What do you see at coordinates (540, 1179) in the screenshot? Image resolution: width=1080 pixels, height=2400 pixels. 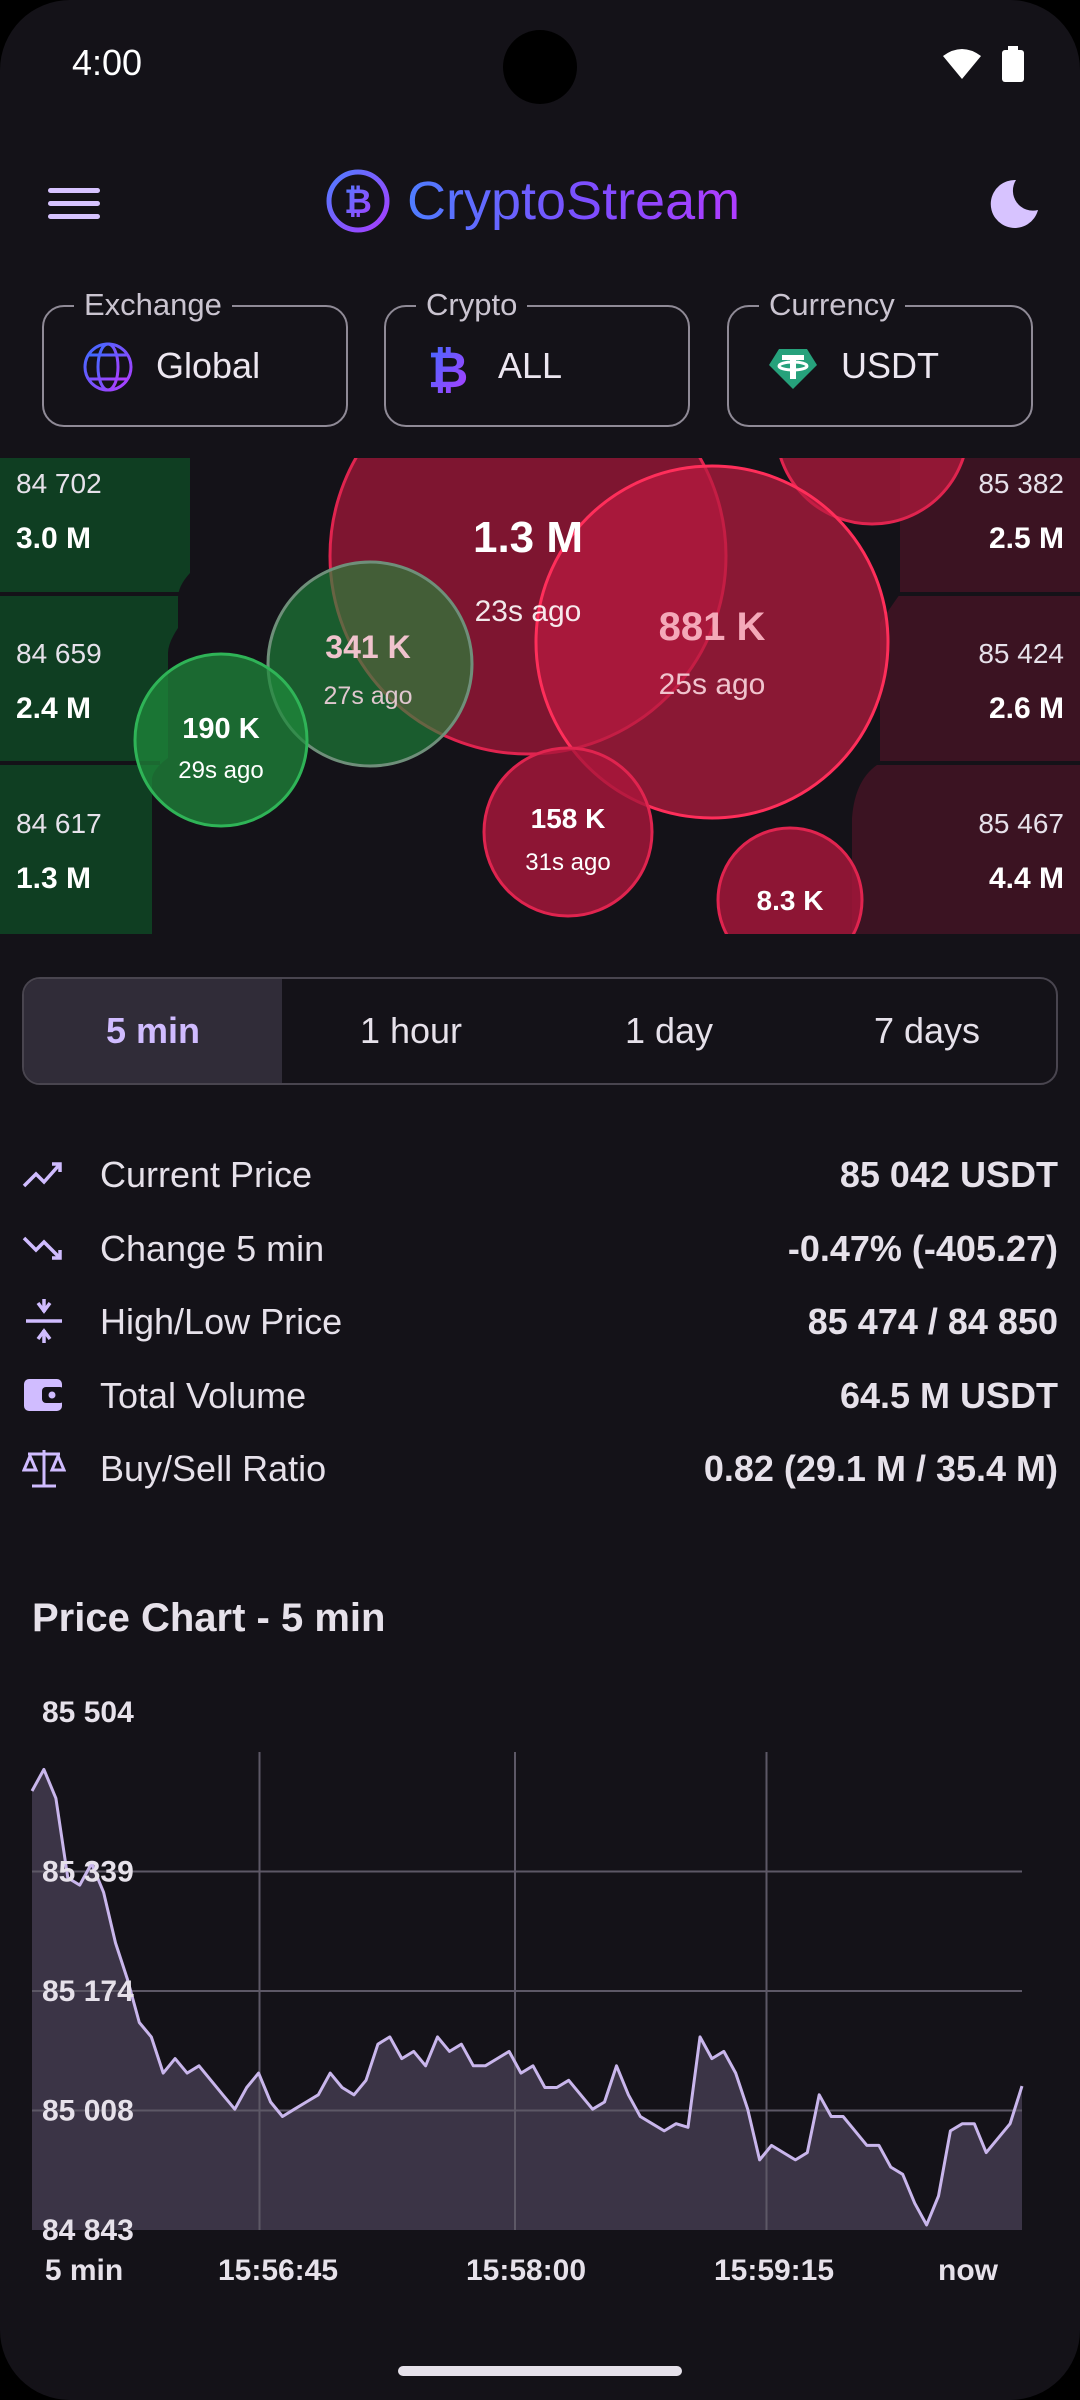 I see `stat-current-price: Current Price 85 042 USDT` at bounding box center [540, 1179].